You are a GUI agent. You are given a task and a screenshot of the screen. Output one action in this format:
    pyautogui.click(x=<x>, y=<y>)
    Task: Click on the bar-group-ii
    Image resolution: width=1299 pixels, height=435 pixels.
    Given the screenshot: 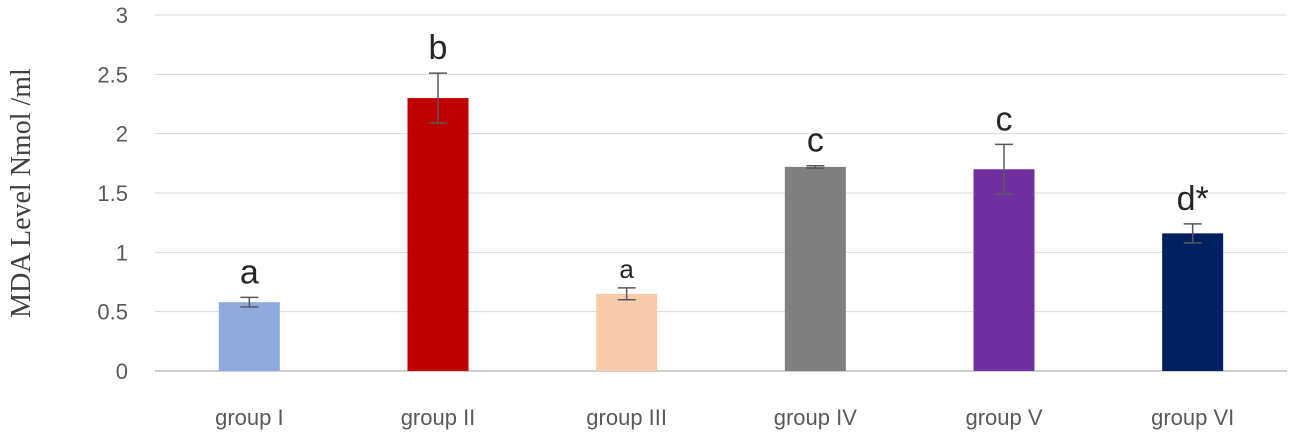 What is the action you would take?
    pyautogui.click(x=438, y=235)
    